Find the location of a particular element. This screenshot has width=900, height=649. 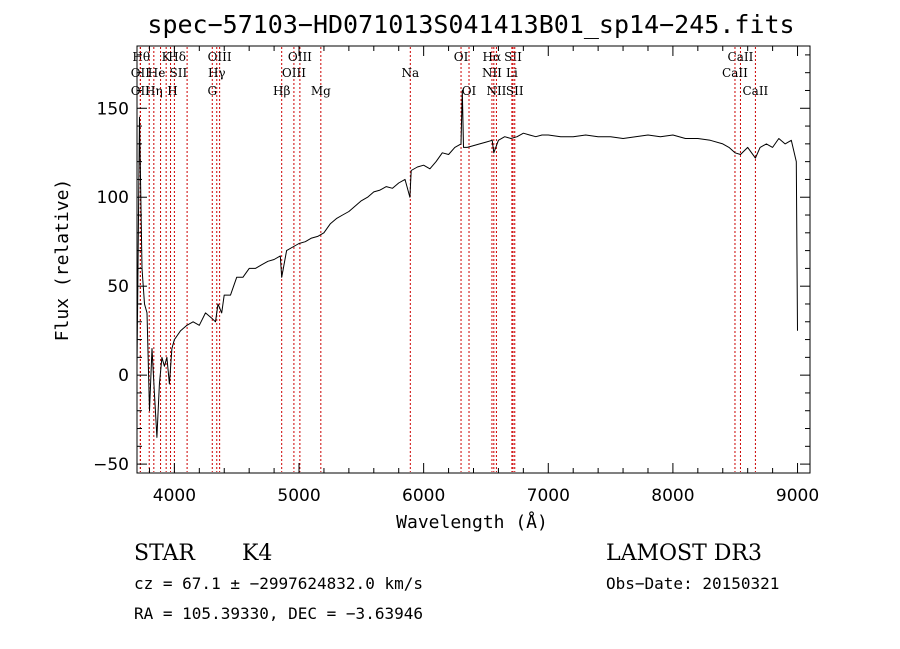

observation-date: Obs−Date: 20150321 is located at coordinates (692, 583).